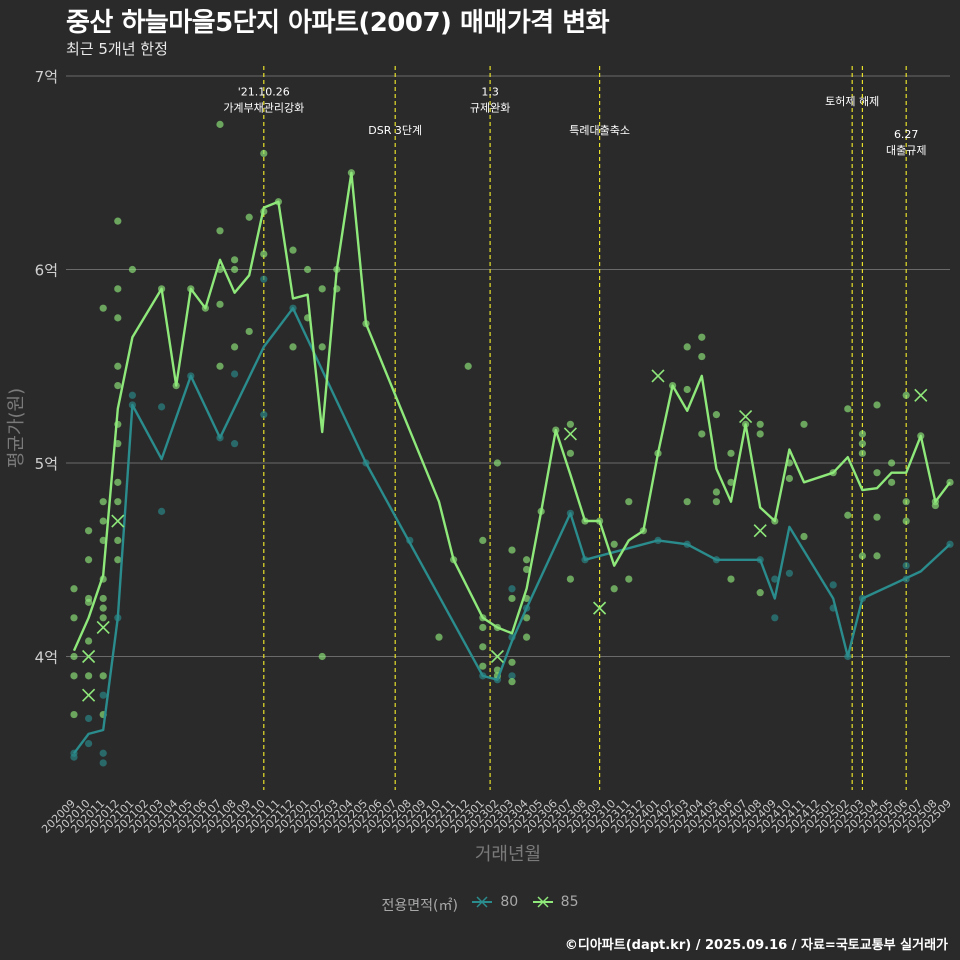 This screenshot has height=960, width=960. I want to click on event-label: '21.10.26, so click(264, 91).